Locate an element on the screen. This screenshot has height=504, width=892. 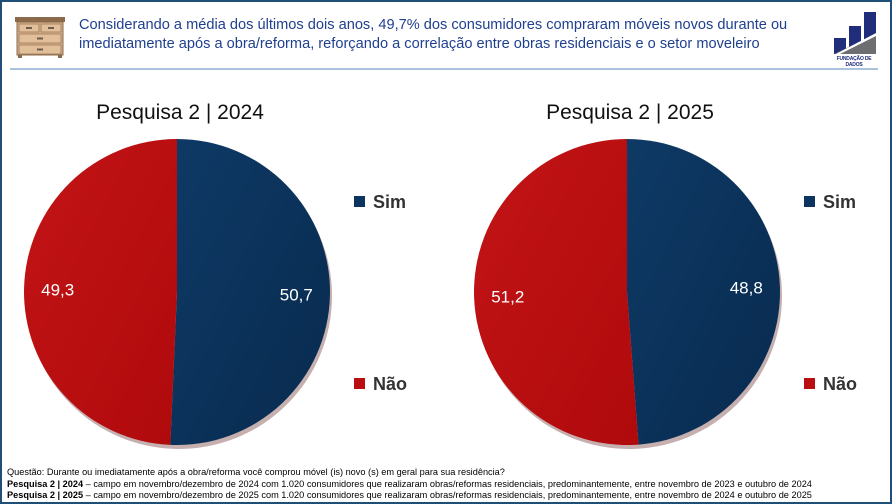
legend-nao-2025: Não is located at coordinates (830, 384).